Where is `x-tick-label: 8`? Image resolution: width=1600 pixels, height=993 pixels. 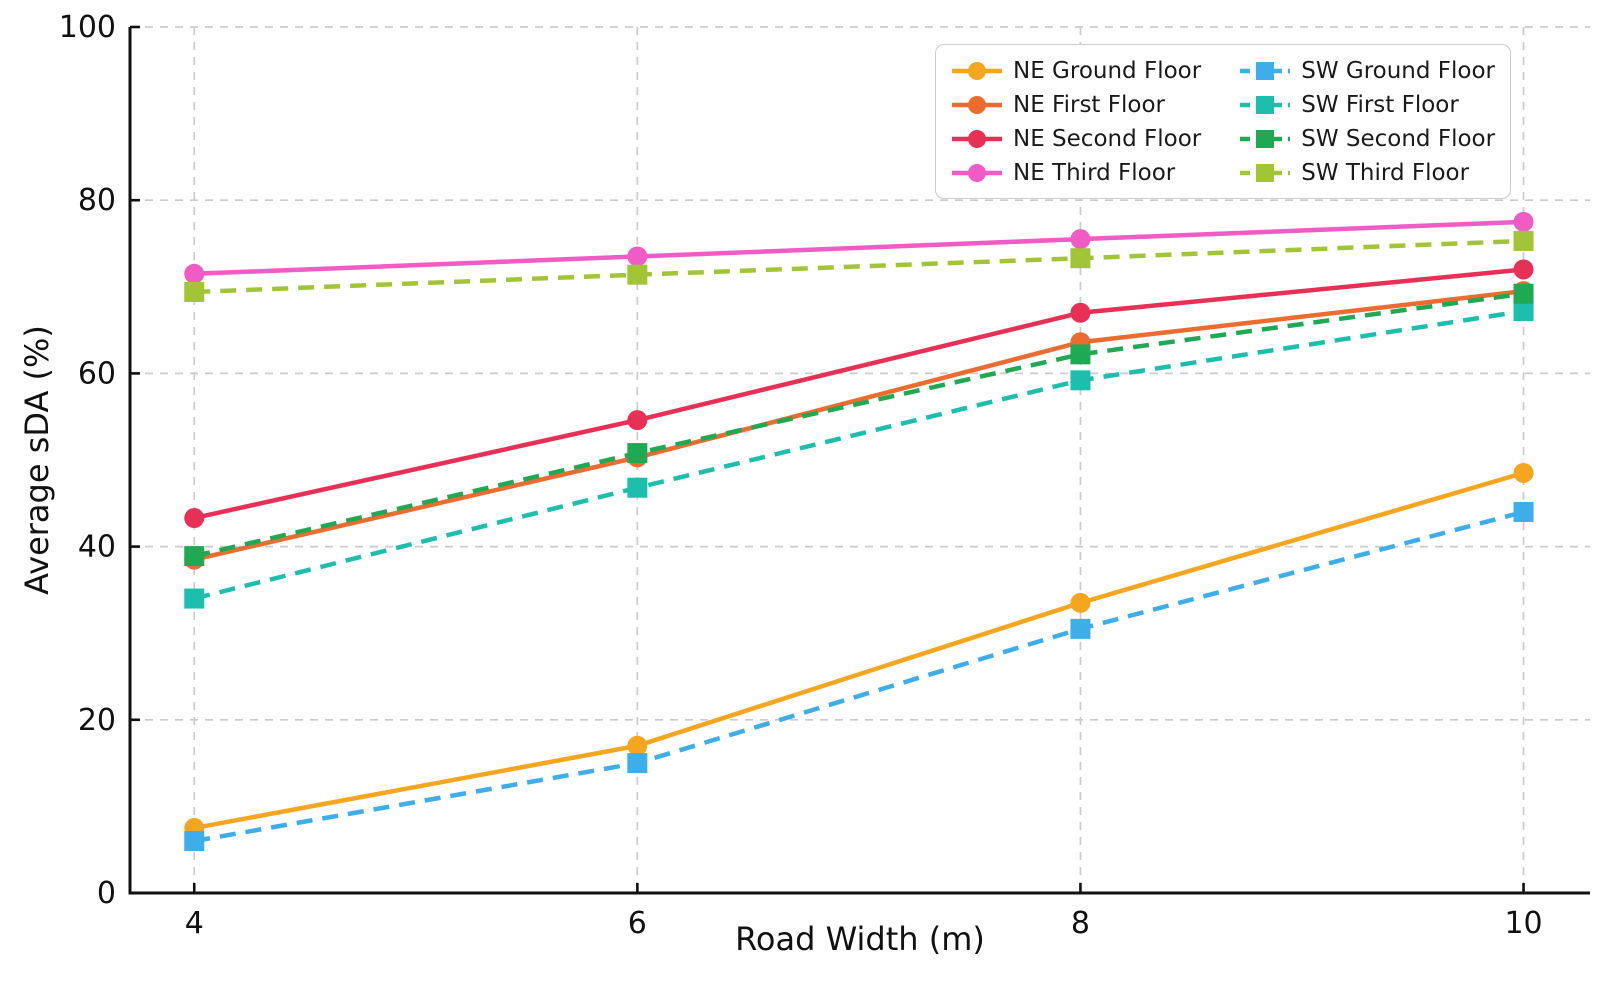 x-tick-label: 8 is located at coordinates (1080, 923).